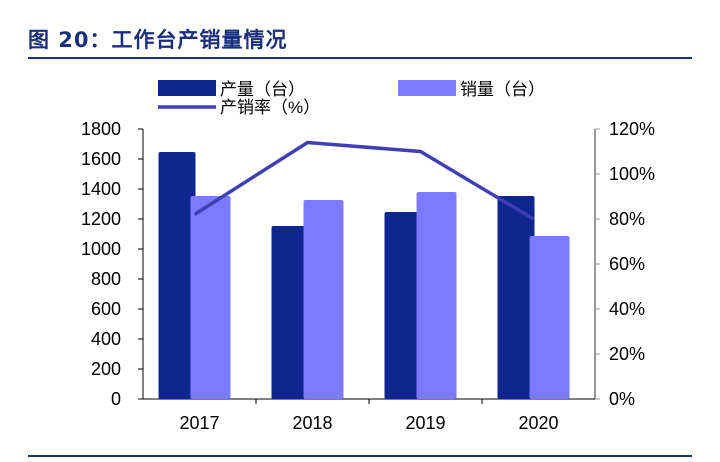 The width and height of the screenshot is (720, 462). I want to click on y2-tick-label: 40%, so click(627, 309).